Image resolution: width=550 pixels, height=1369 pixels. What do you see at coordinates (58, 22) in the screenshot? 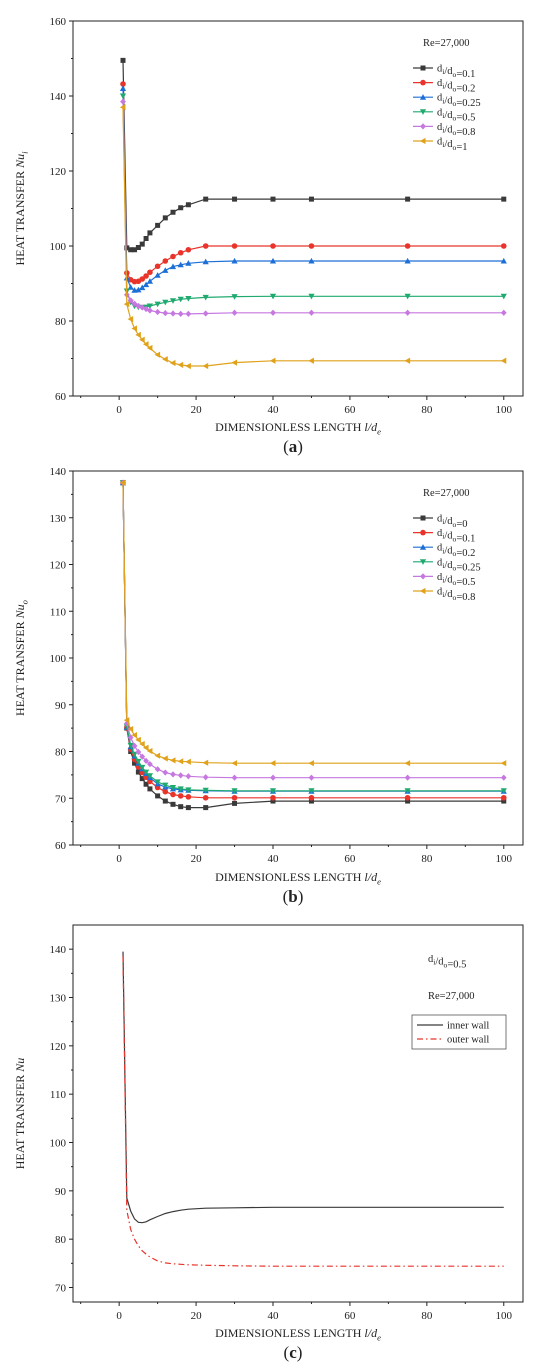
I see `y-tick-label: 160` at bounding box center [58, 22].